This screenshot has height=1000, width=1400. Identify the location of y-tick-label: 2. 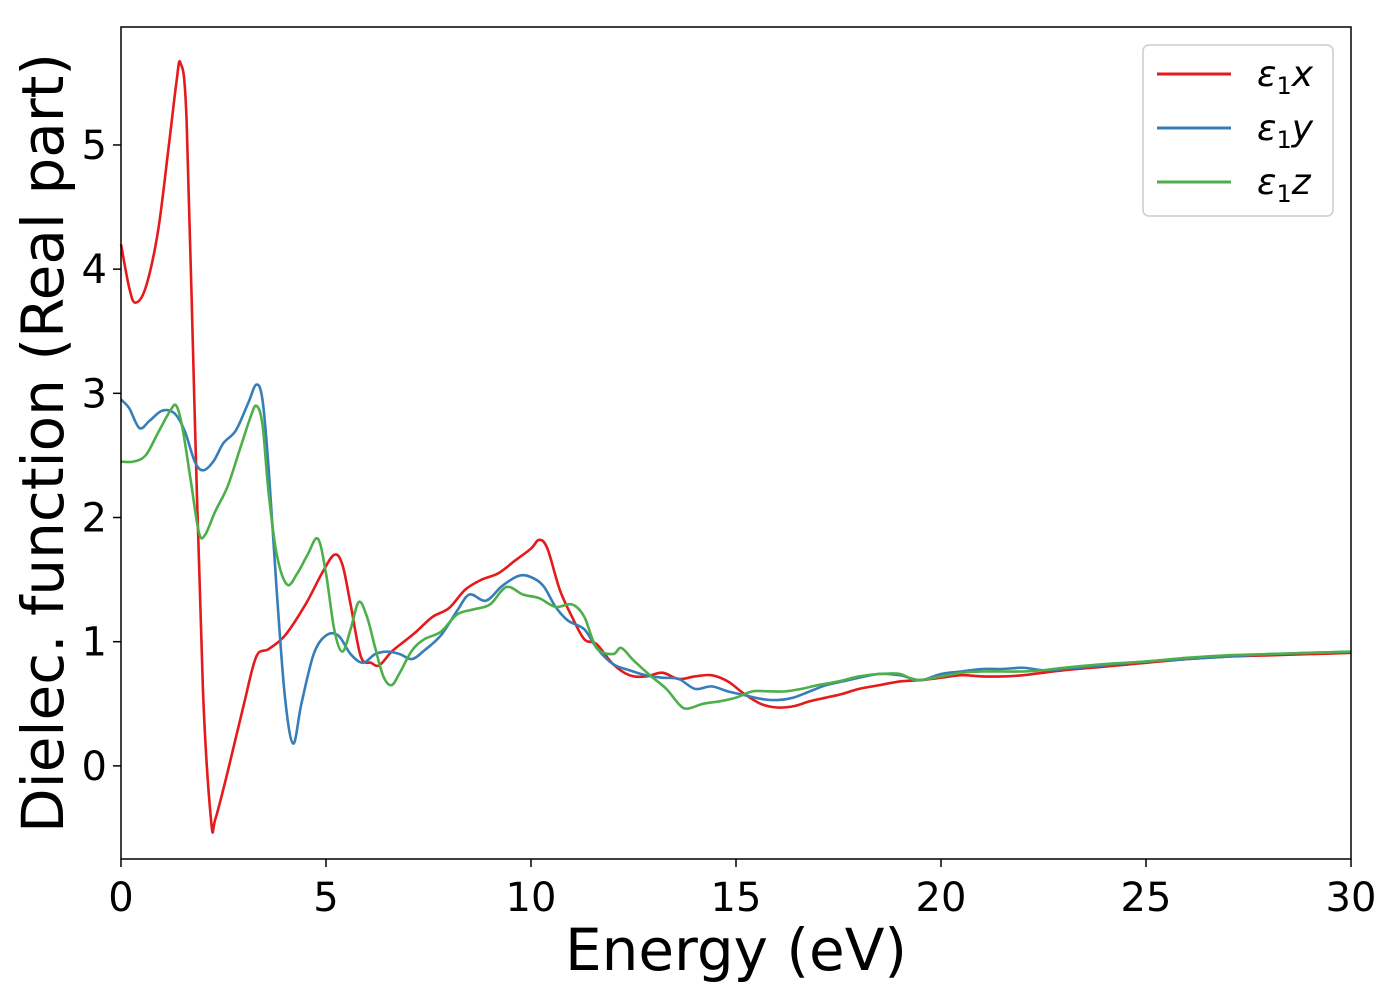
(94, 519).